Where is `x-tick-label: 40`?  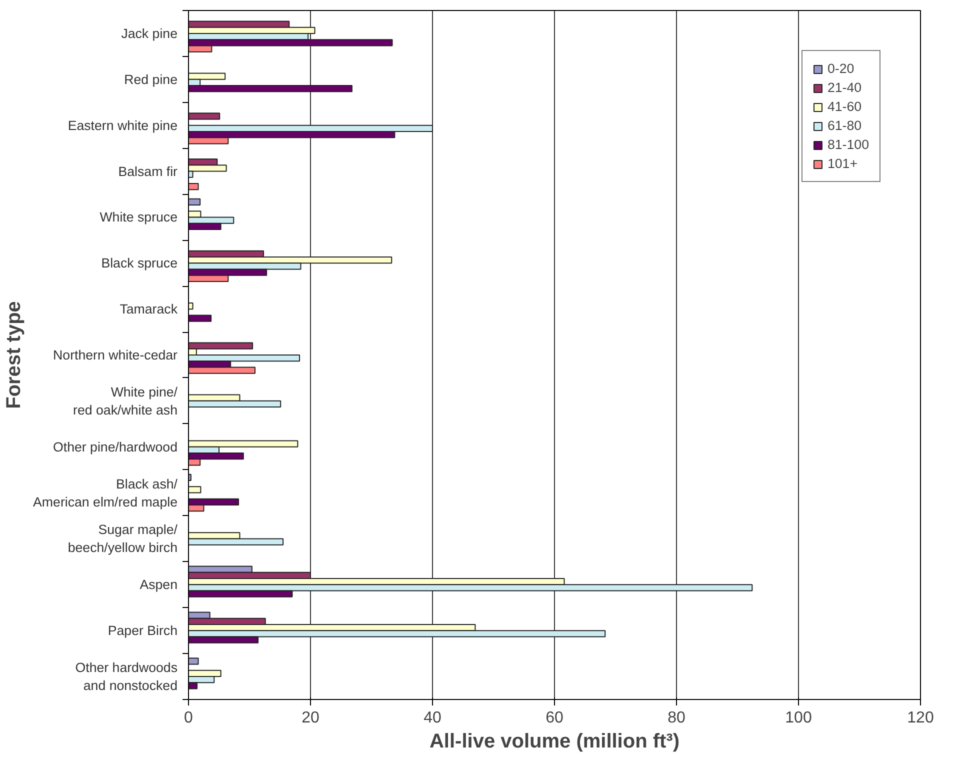 x-tick-label: 40 is located at coordinates (433, 718).